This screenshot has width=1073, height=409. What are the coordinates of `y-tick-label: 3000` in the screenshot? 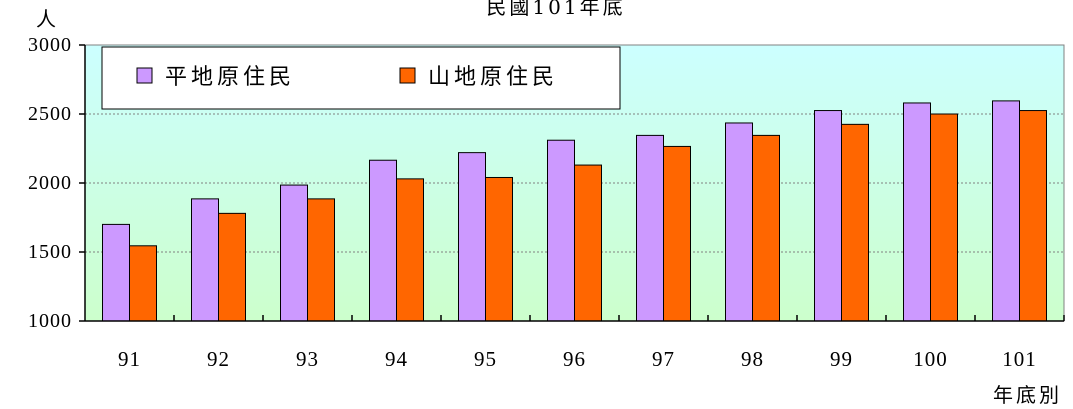 It's located at (50, 45).